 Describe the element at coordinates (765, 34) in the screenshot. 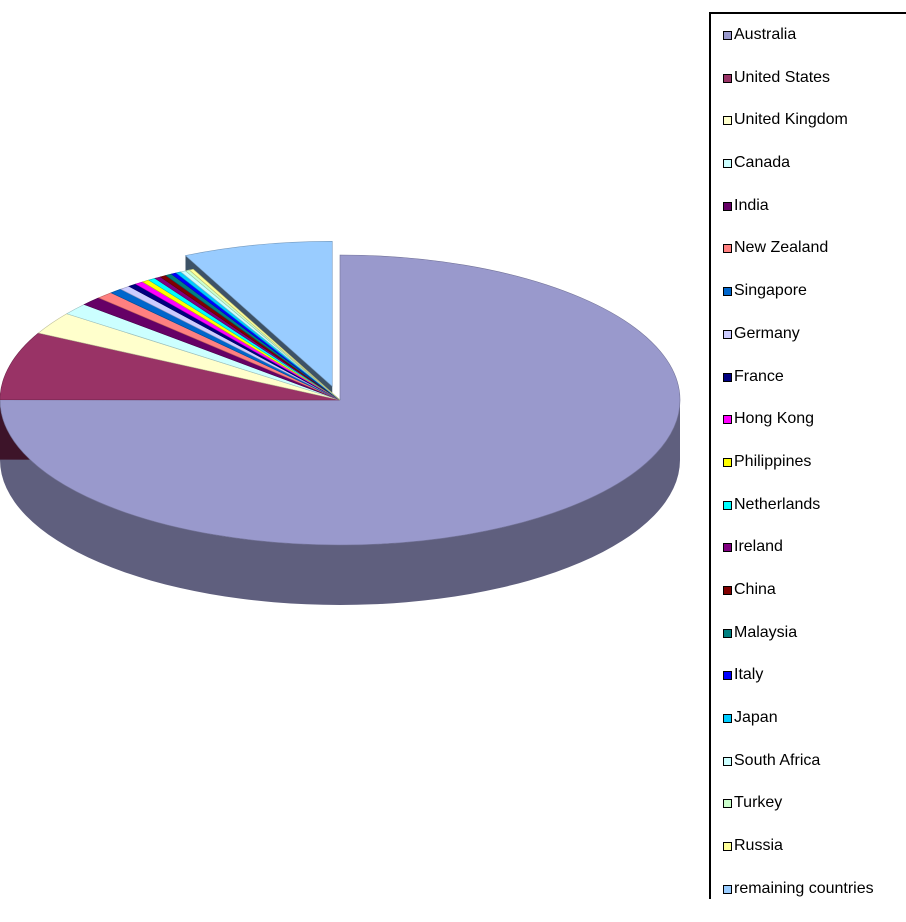

I see `legend-label: Australia` at that location.